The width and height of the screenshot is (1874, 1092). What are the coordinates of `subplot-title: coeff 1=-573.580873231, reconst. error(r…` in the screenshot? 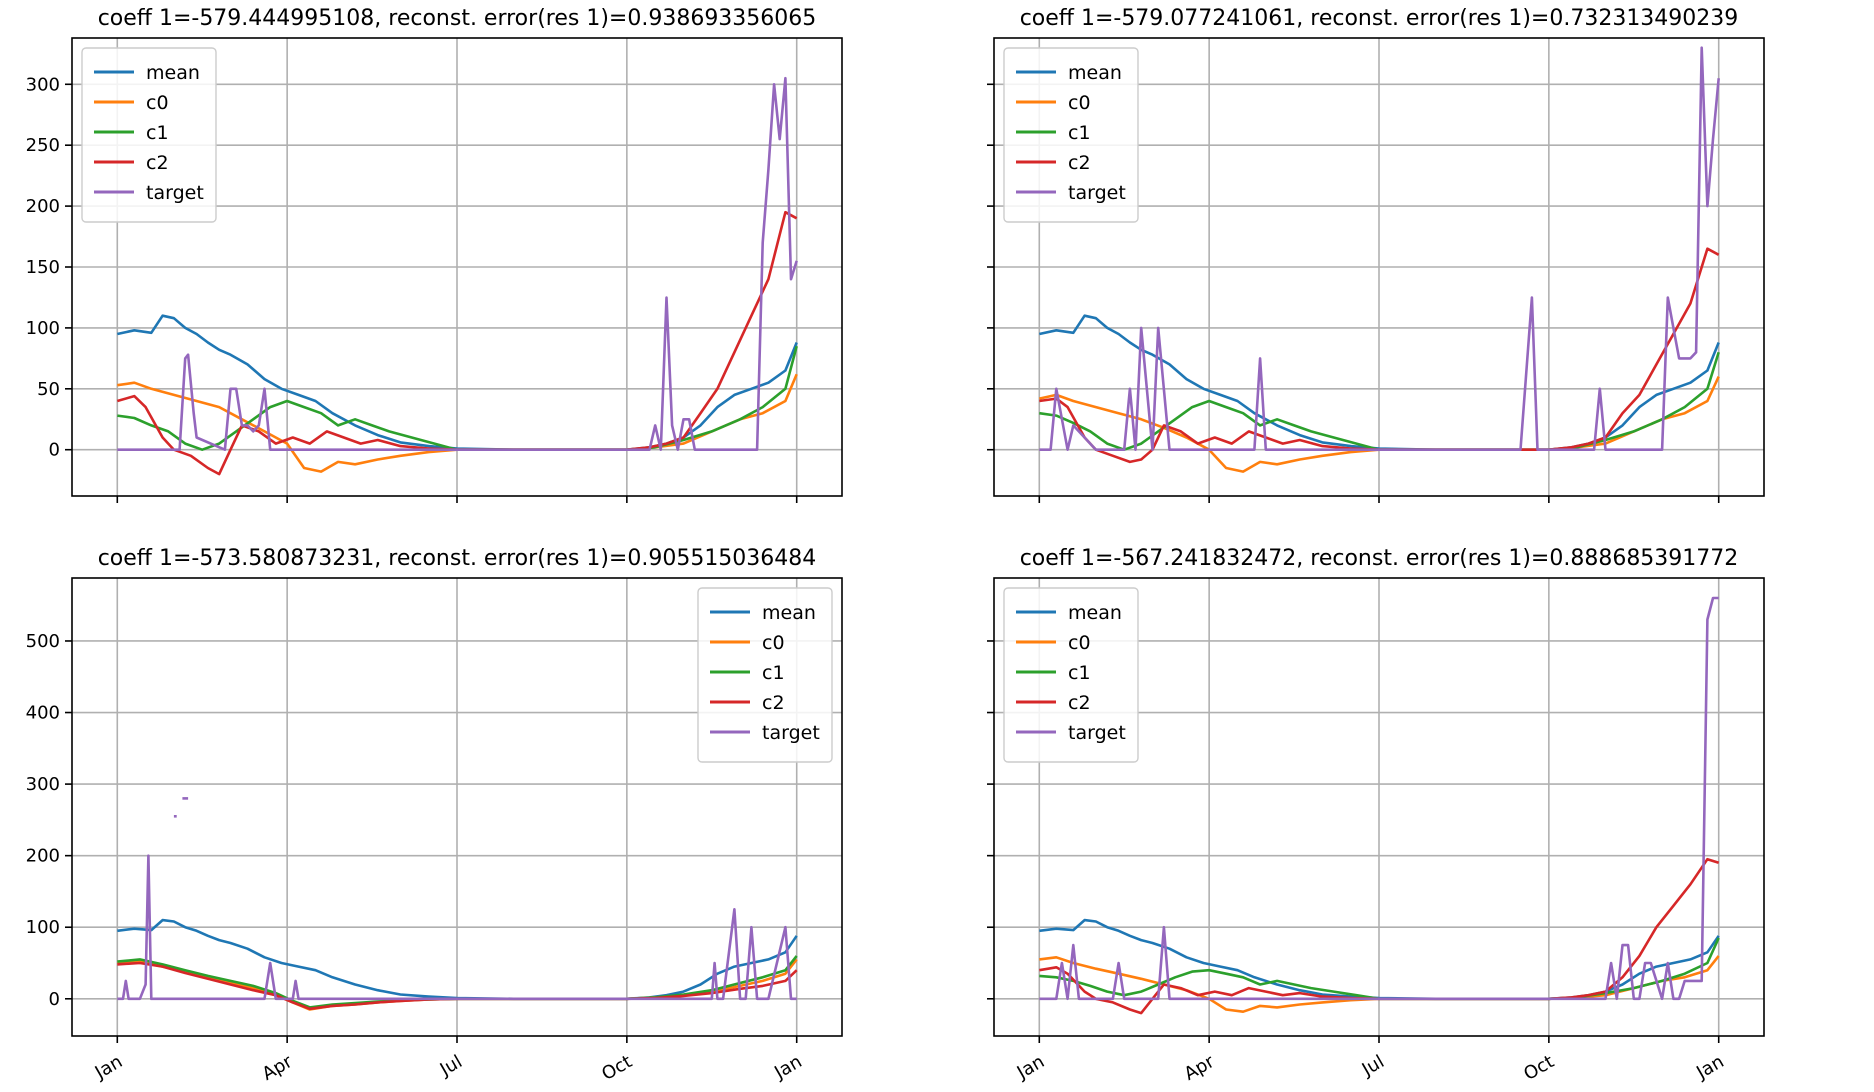 It's located at (457, 558).